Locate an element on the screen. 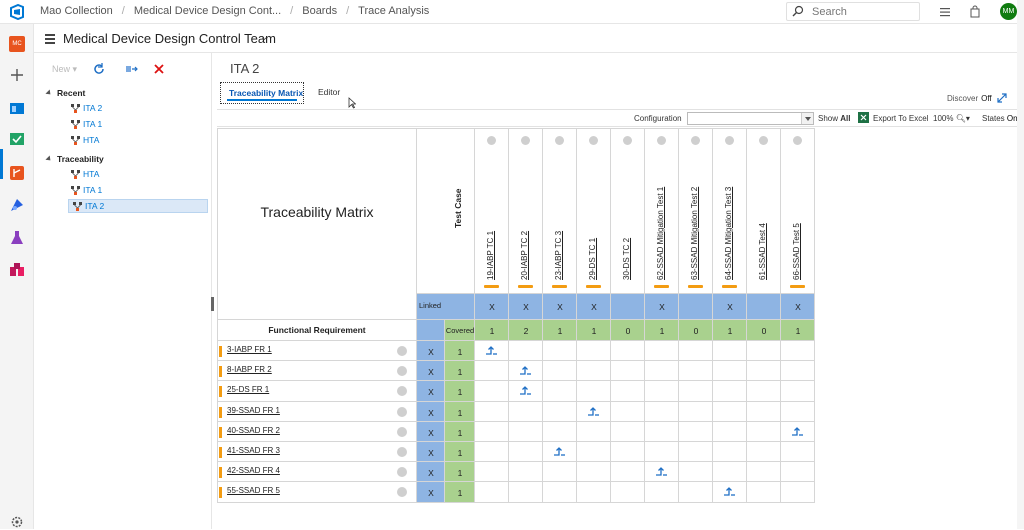  column-header-link: 62-SSAD Mitigation Test 1 is located at coordinates (660, 233).